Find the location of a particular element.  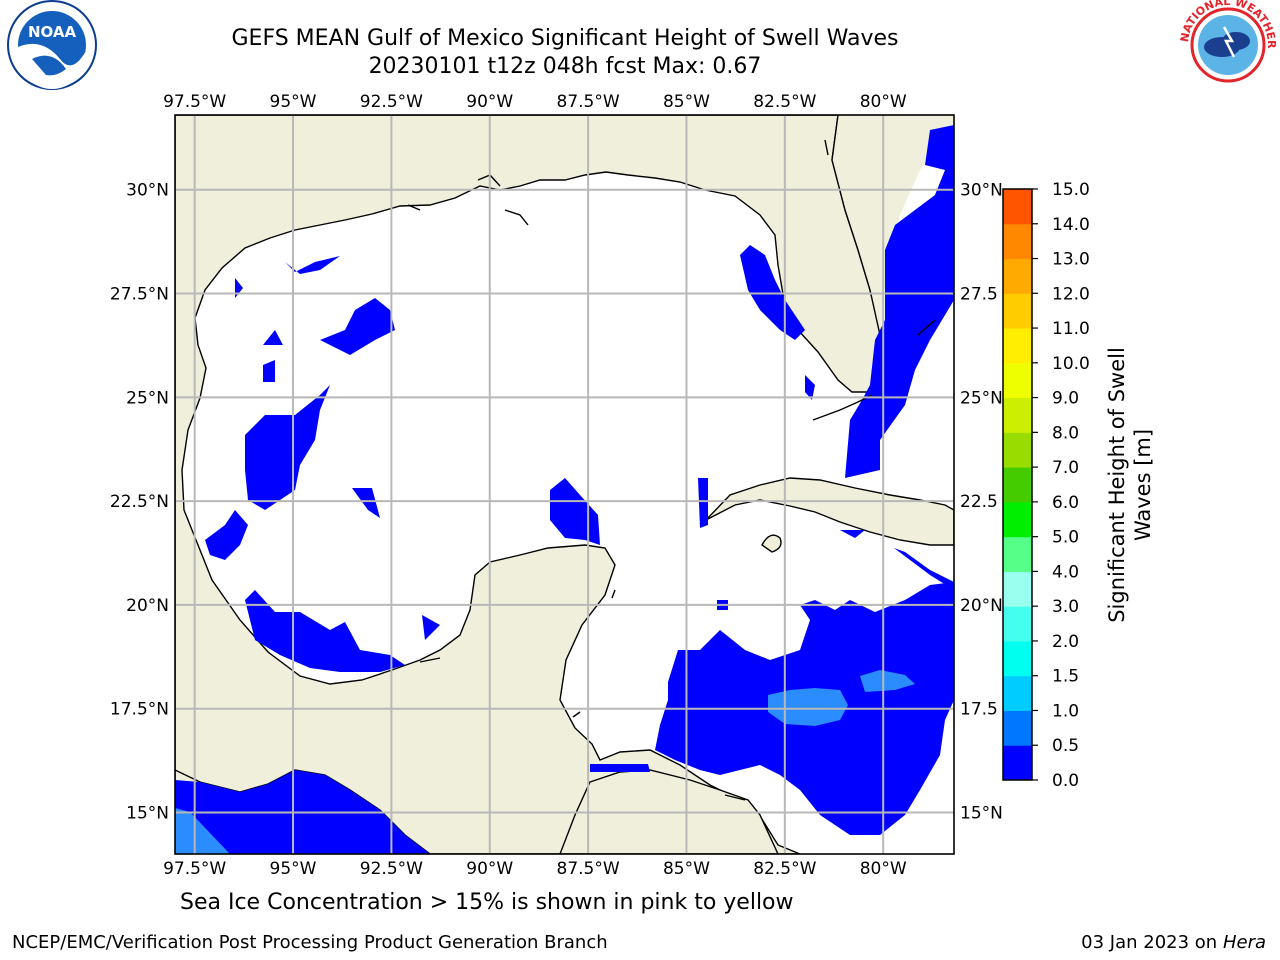

lon-tick-label-bottom: 95°W is located at coordinates (293, 869).